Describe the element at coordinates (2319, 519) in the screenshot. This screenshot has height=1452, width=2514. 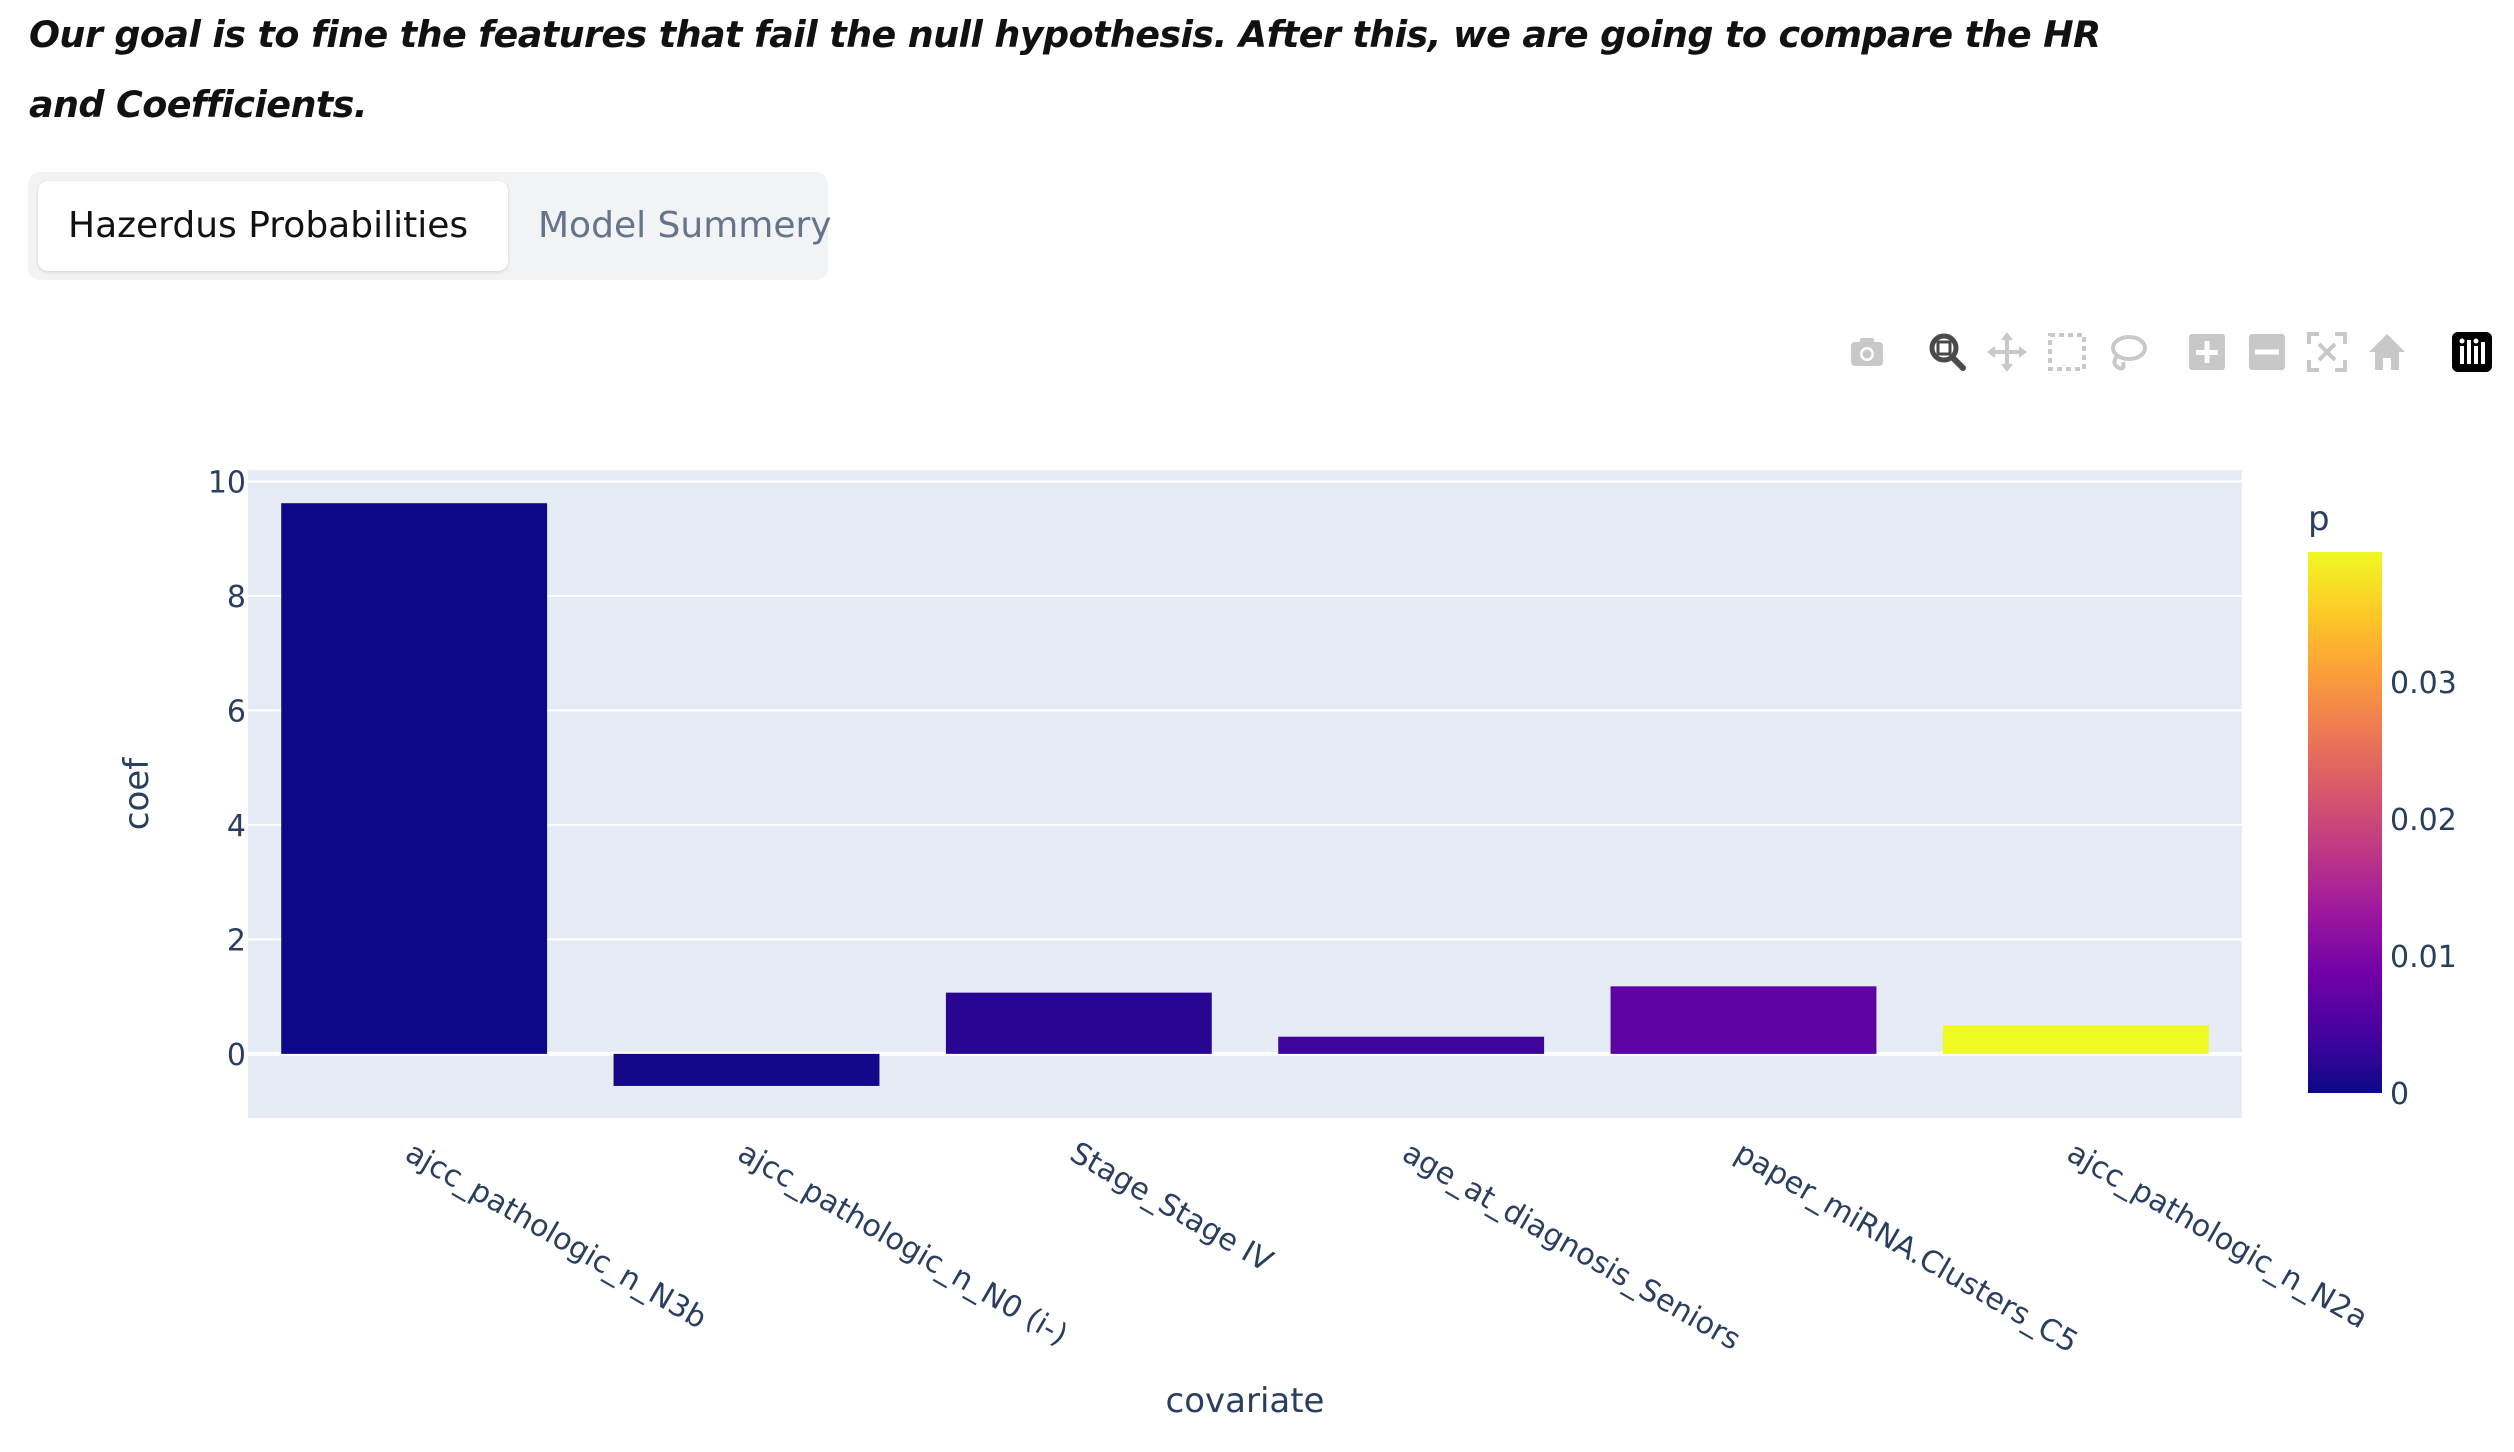
I see `colorbar-title: p` at that location.